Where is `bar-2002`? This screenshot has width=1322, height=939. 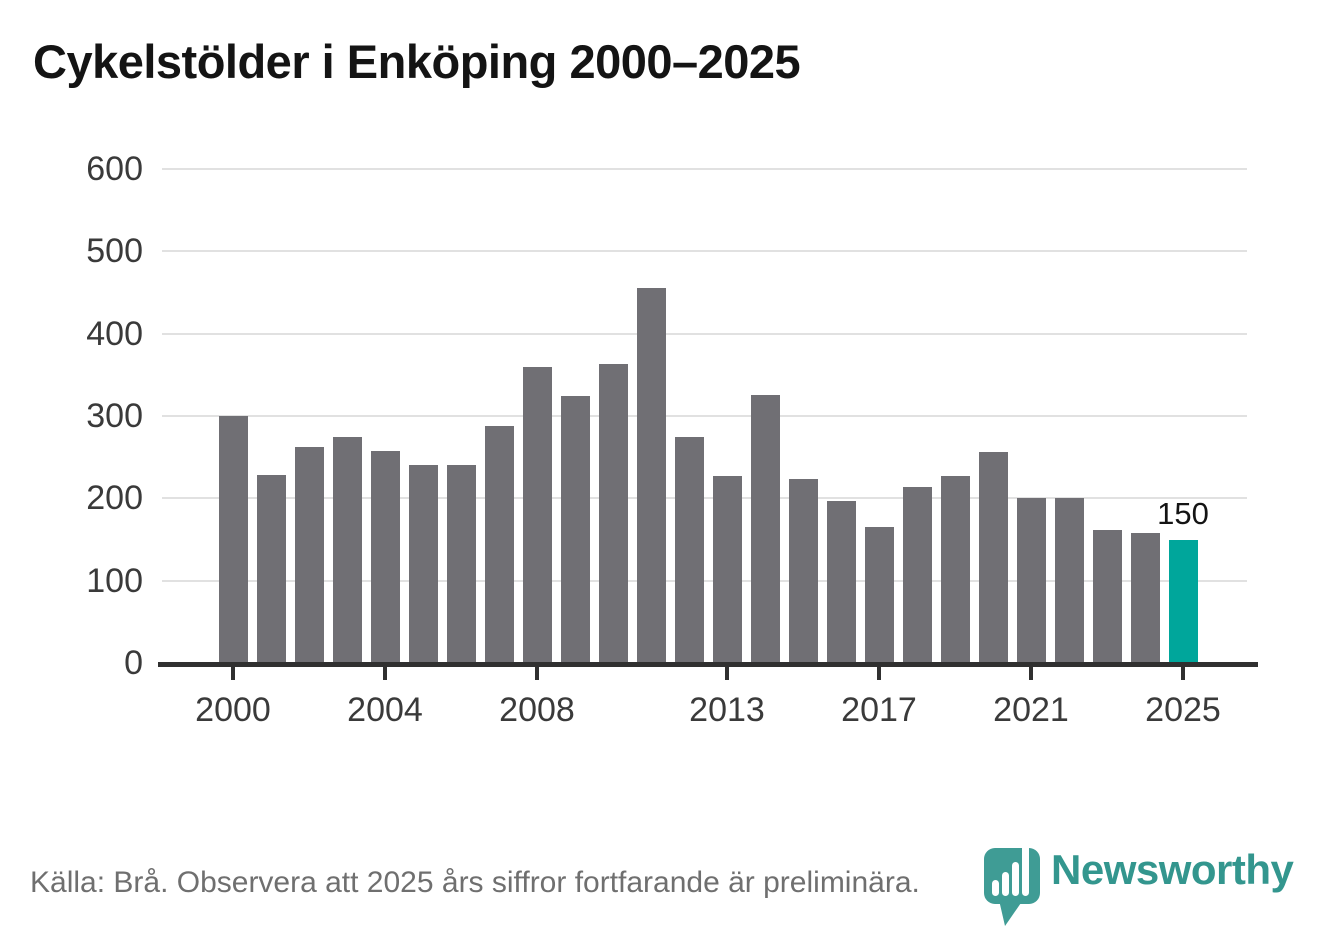
bar-2002 is located at coordinates (309, 555).